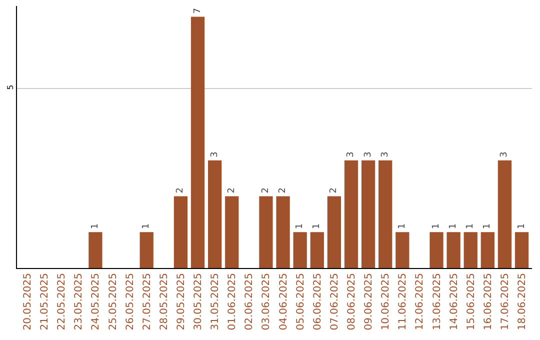 This screenshot has height=340, width=540. Describe the element at coordinates (505, 301) in the screenshot. I see `x-tick-label: 17.06.2025` at that location.